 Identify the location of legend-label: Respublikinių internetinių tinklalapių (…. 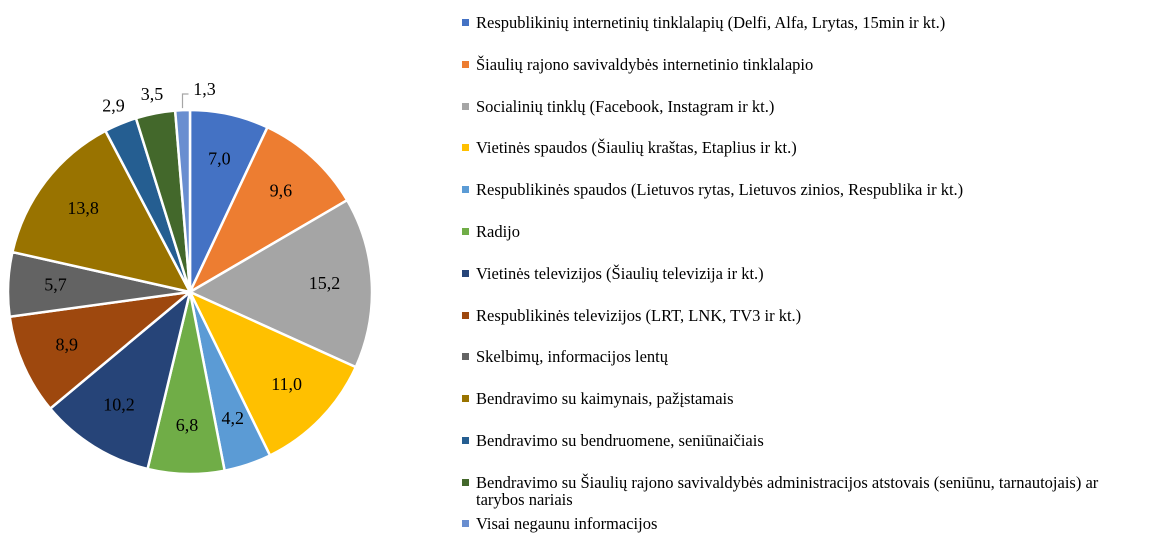
(711, 22).